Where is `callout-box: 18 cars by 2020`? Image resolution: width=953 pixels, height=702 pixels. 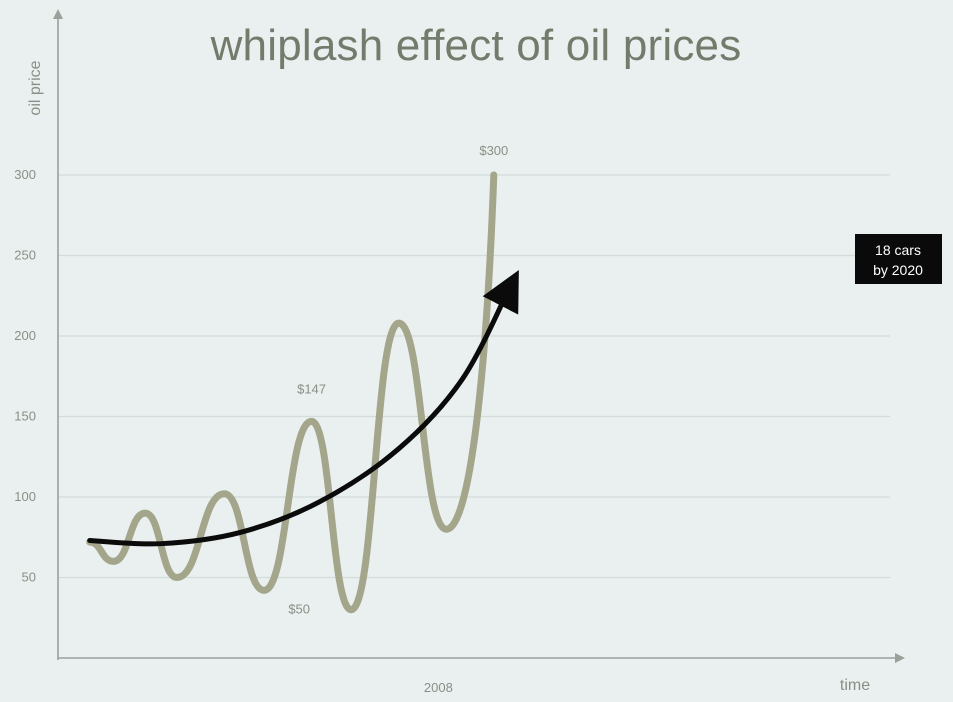 callout-box: 18 cars by 2020 is located at coordinates (898, 259).